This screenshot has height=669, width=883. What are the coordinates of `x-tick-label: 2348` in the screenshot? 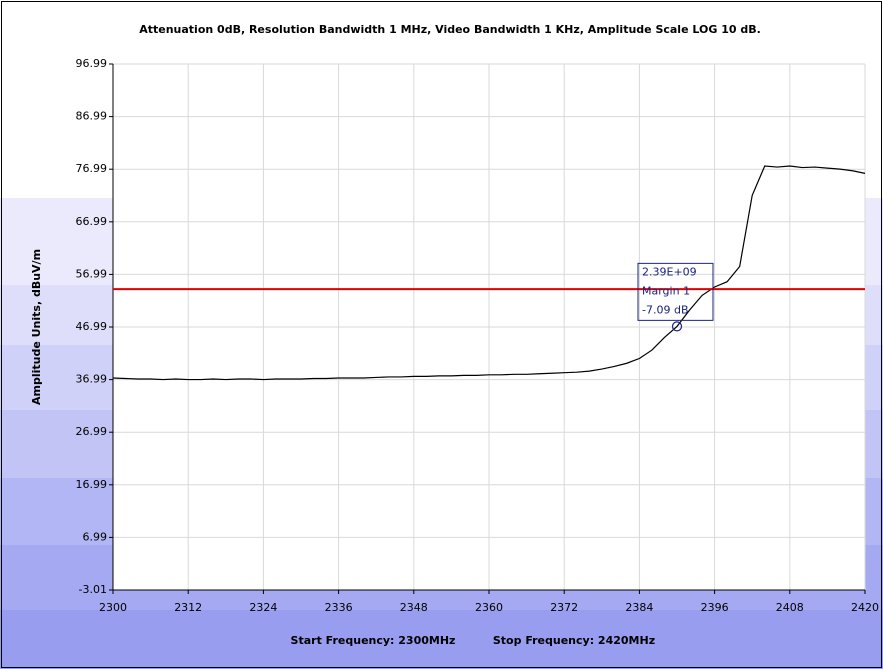 It's located at (414, 607).